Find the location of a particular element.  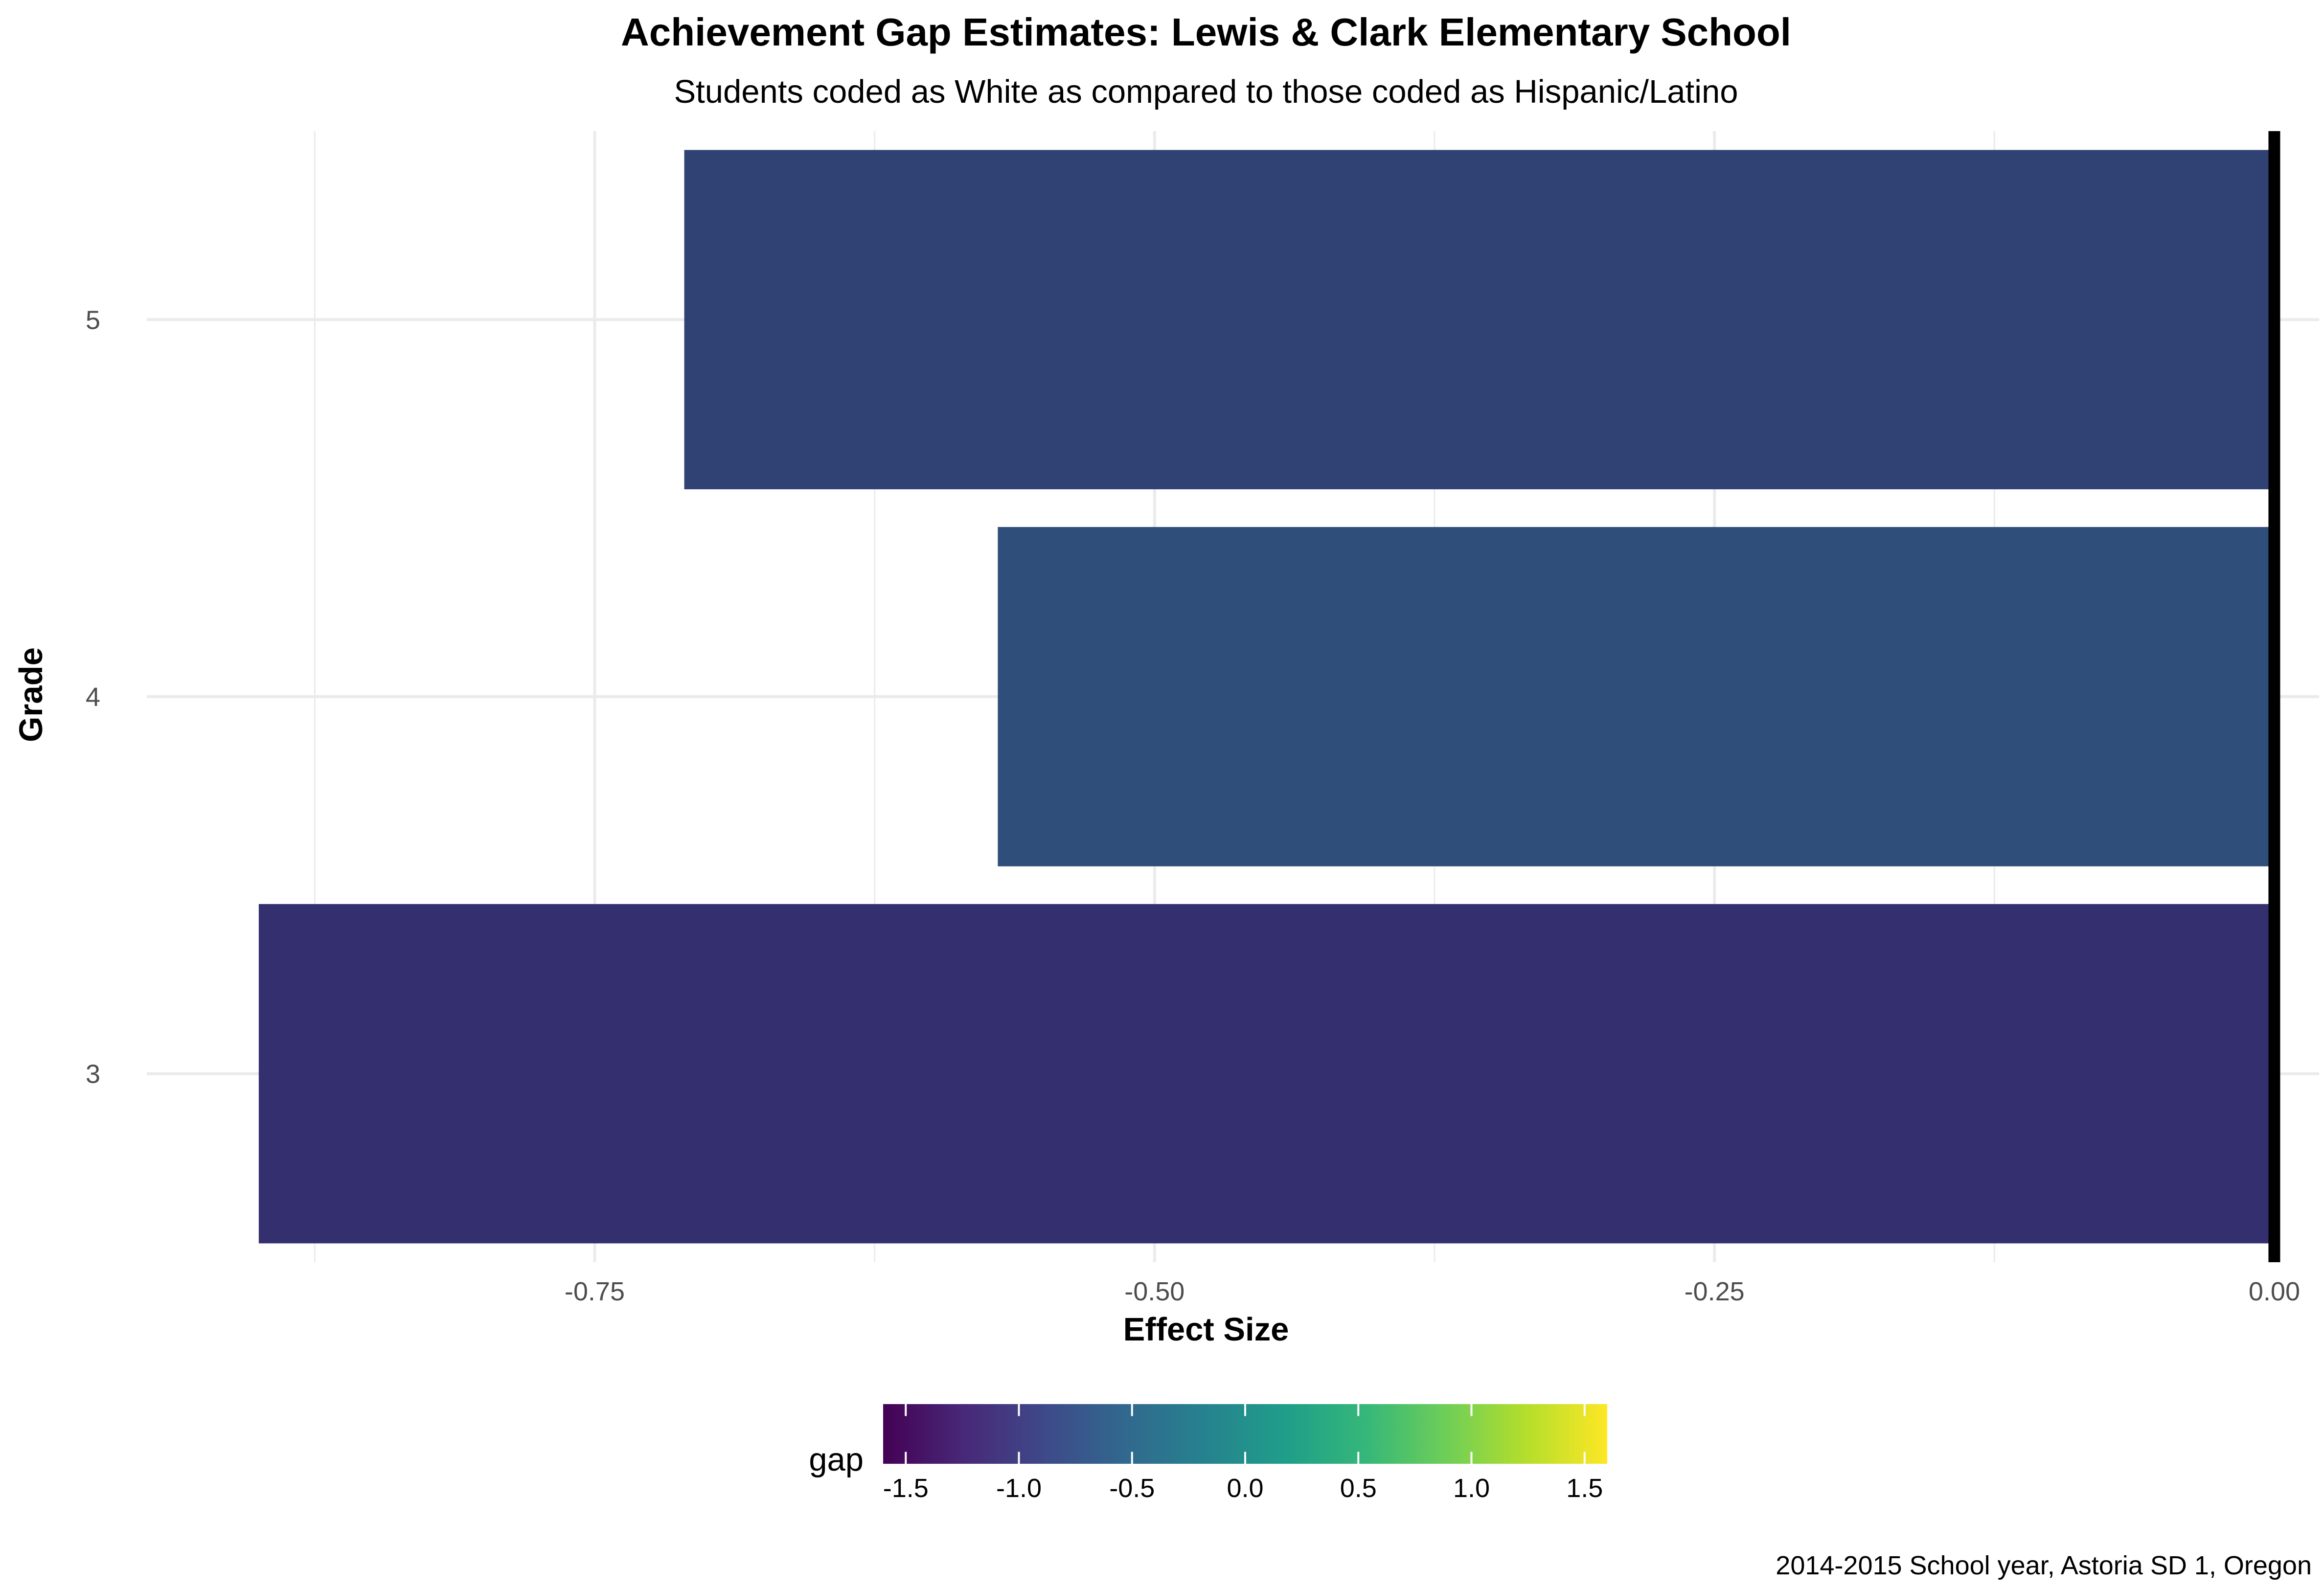

x-tick-labels: -0.75 -0.50 -0.25 0.00 is located at coordinates (1433, 1292).